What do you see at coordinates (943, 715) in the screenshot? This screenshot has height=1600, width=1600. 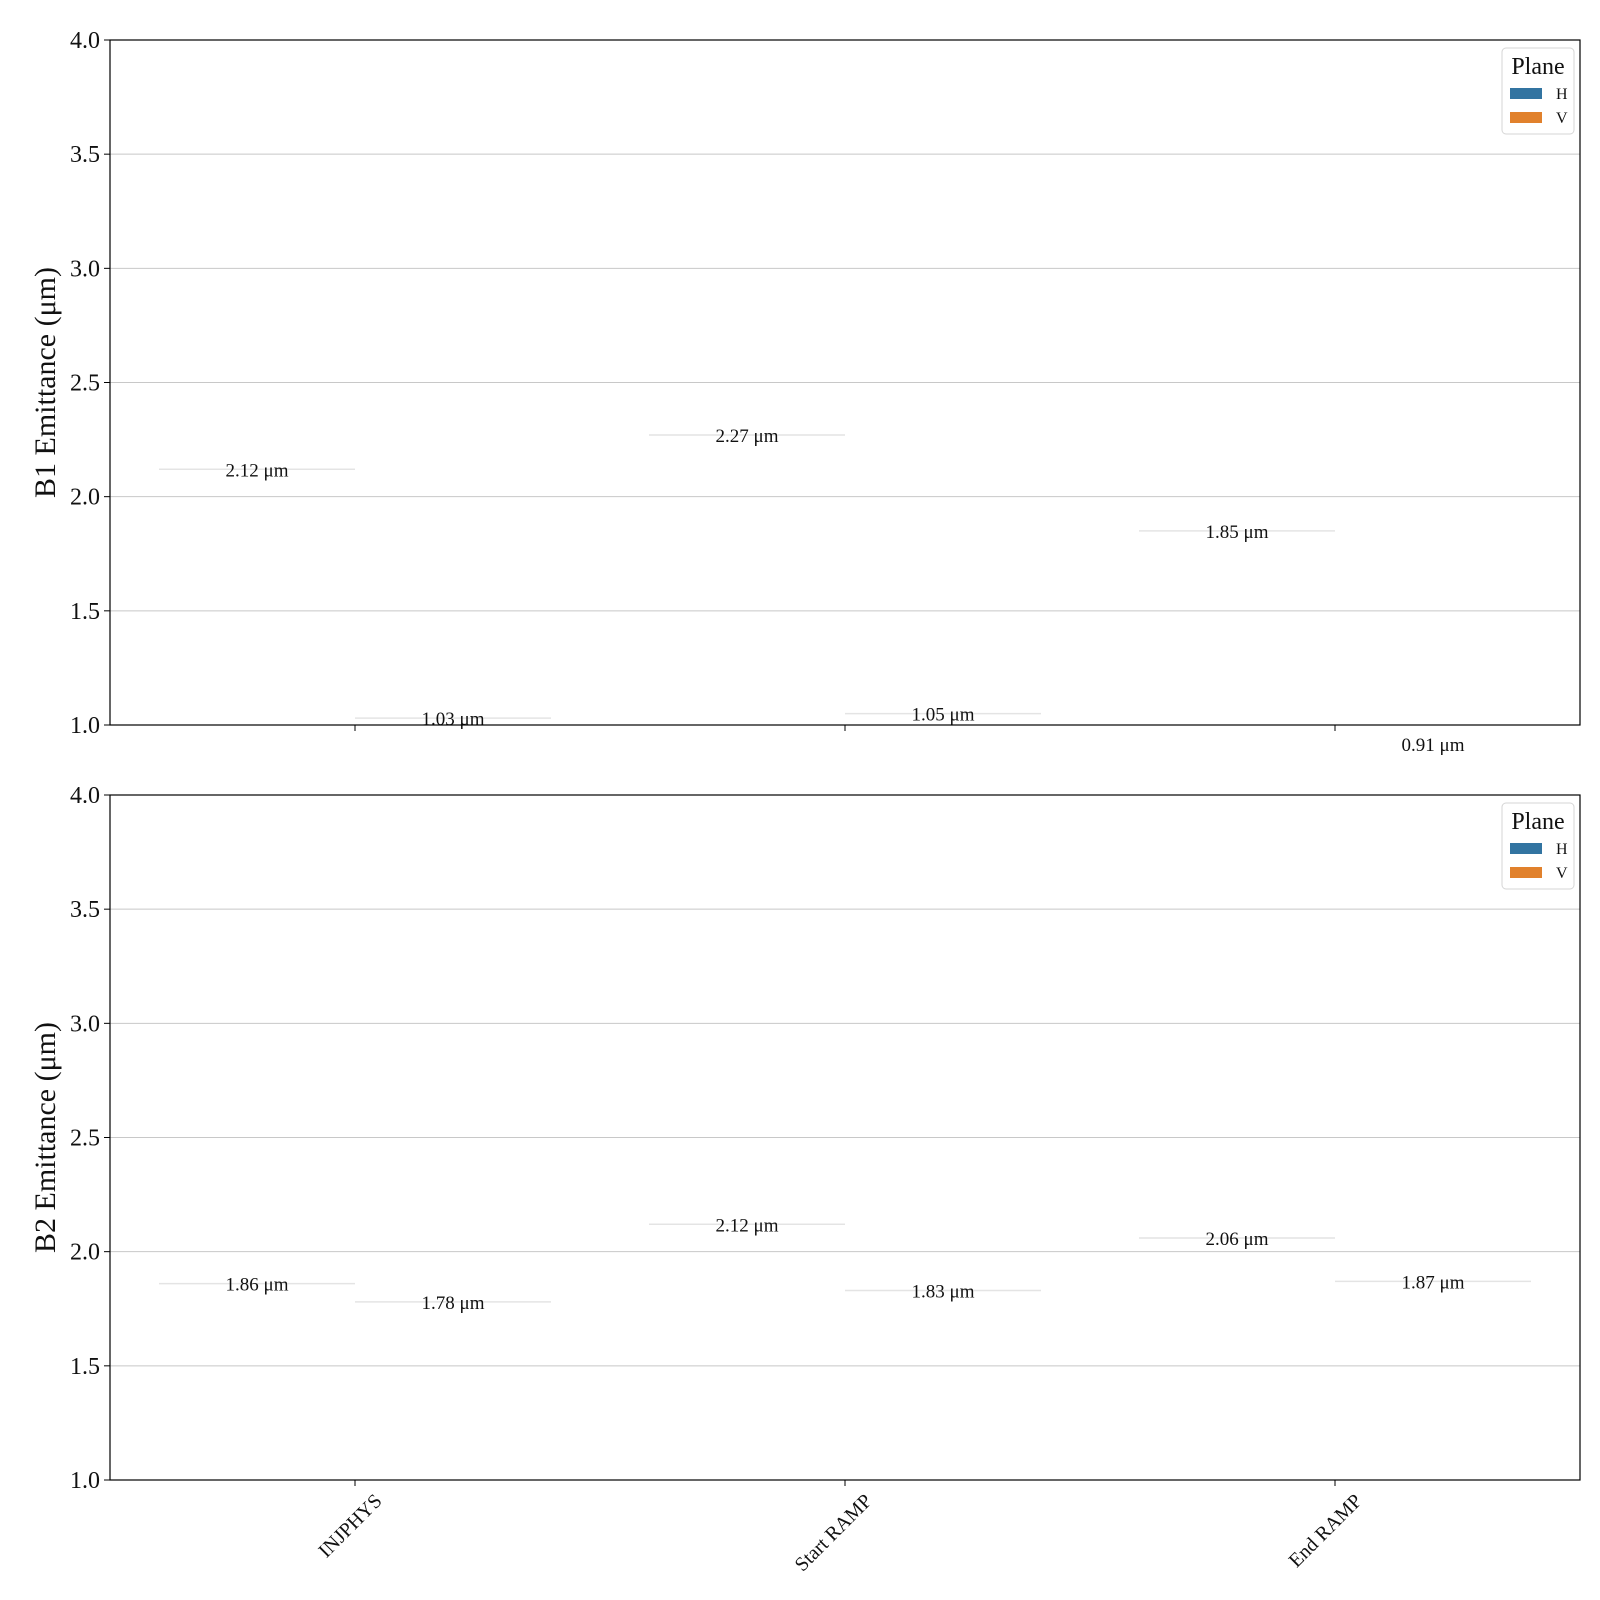 I see `value-label: 1.05 μm` at bounding box center [943, 715].